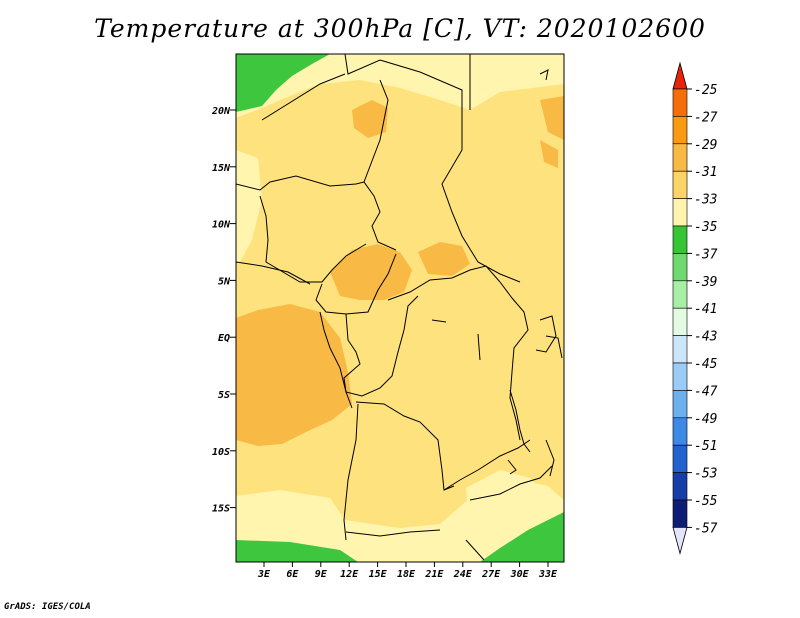 This screenshot has height=618, width=800. I want to click on lon-label: 24E, so click(463, 574).